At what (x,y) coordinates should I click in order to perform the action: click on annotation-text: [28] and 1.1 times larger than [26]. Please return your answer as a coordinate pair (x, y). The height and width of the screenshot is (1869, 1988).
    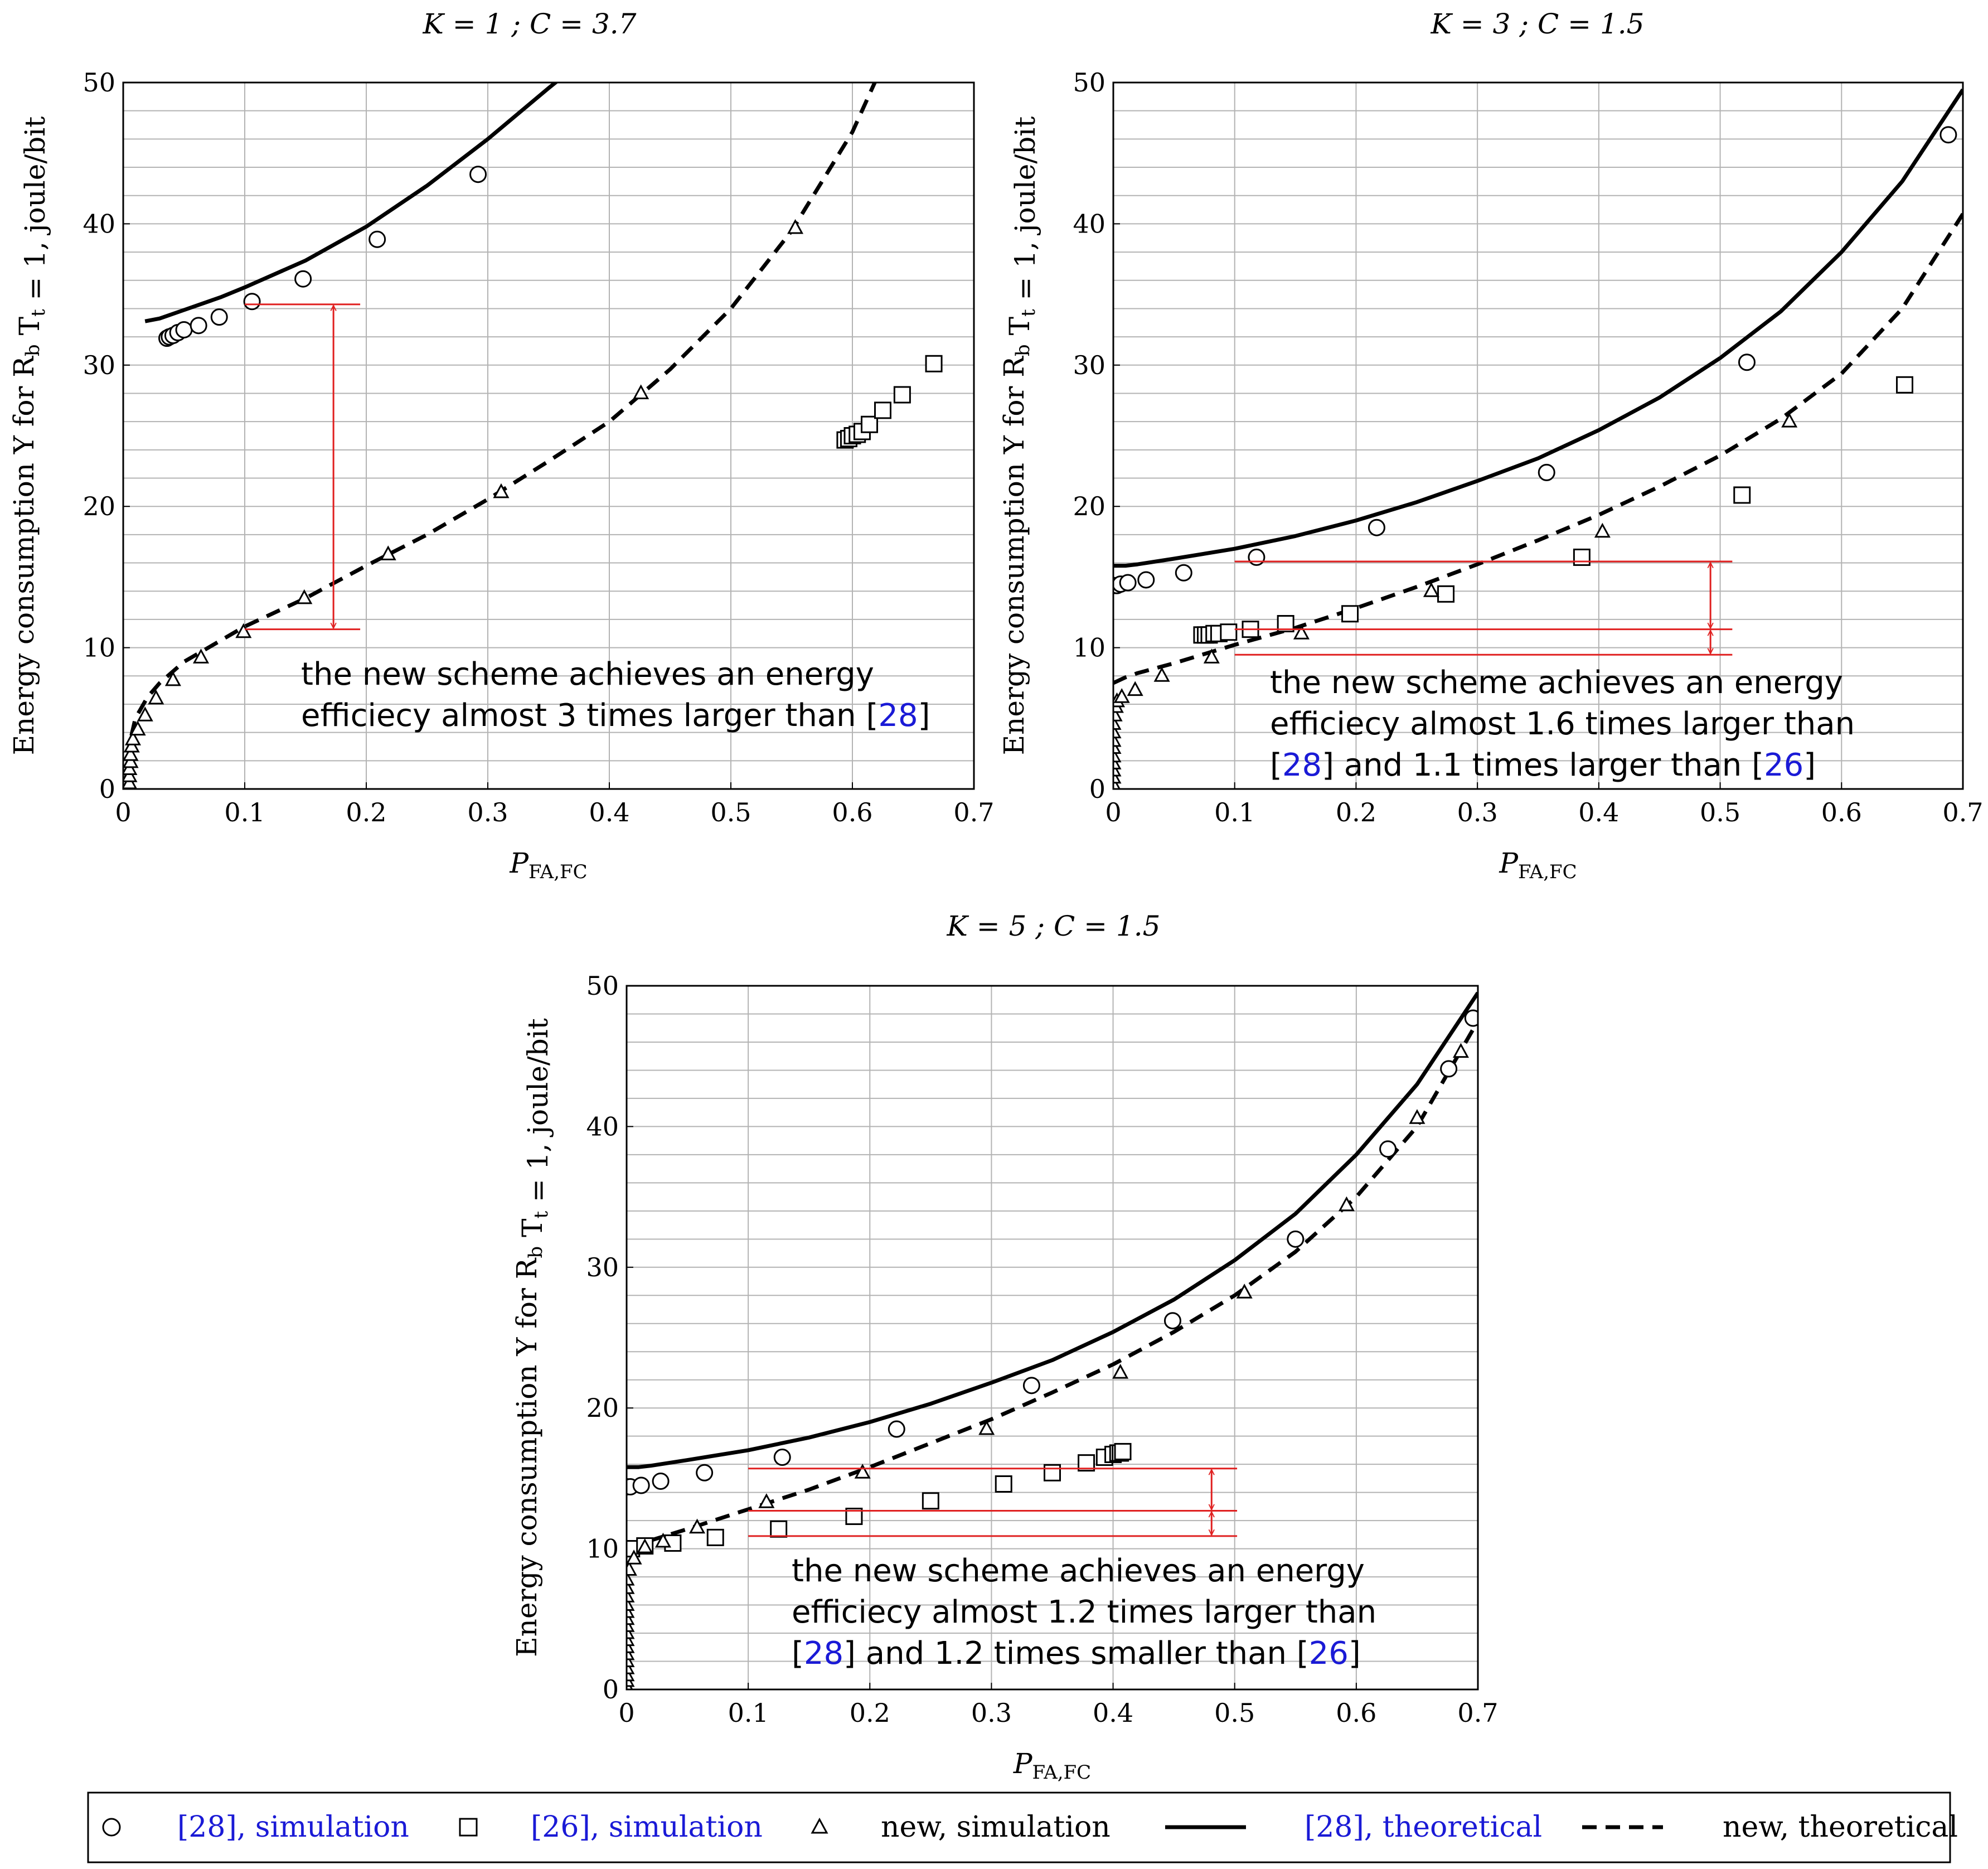
    Looking at the image, I should click on (1543, 765).